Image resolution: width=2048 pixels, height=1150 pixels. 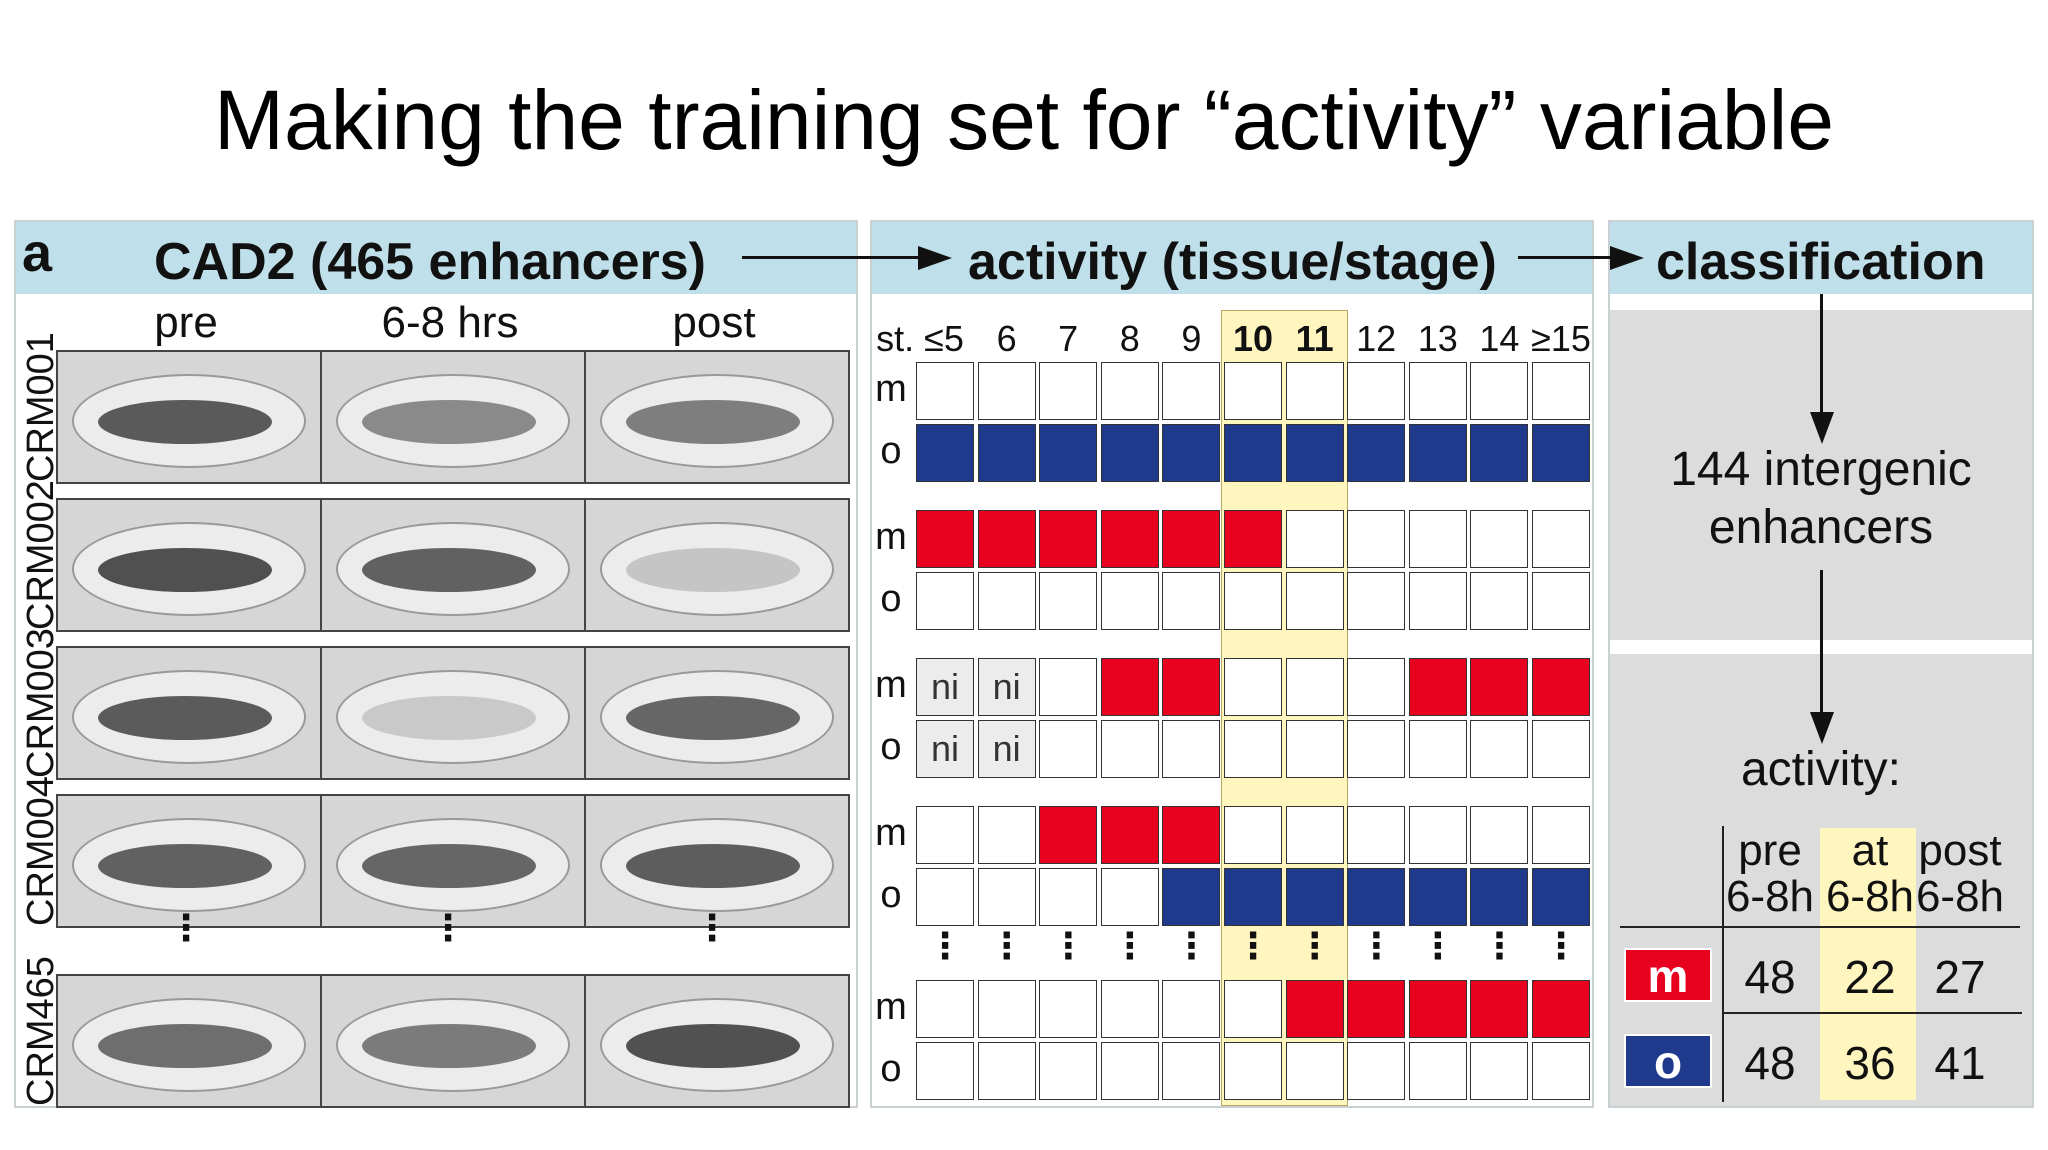 I want to click on count-text-line1: 144 intergenic, so click(x=1821, y=469).